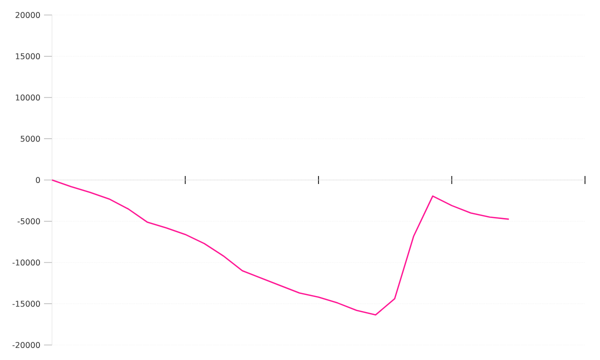 This screenshot has height=360, width=600. Describe the element at coordinates (30, 139) in the screenshot. I see `y-tick-label: 5000` at that location.